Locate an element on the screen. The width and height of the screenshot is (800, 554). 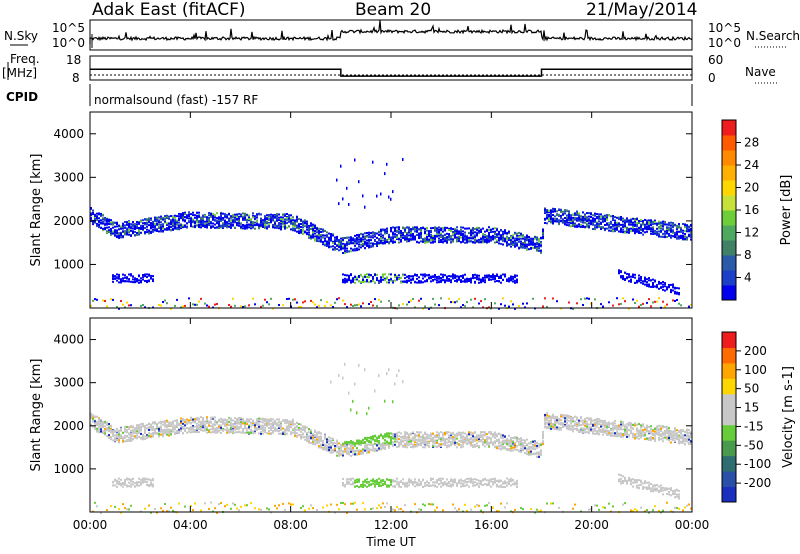
nsky-series-line is located at coordinates (391, 32).